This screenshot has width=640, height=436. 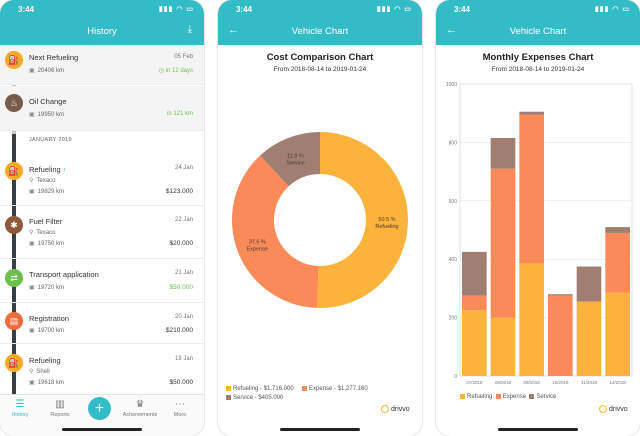 I want to click on legend-label: Service, so click(x=546, y=397).